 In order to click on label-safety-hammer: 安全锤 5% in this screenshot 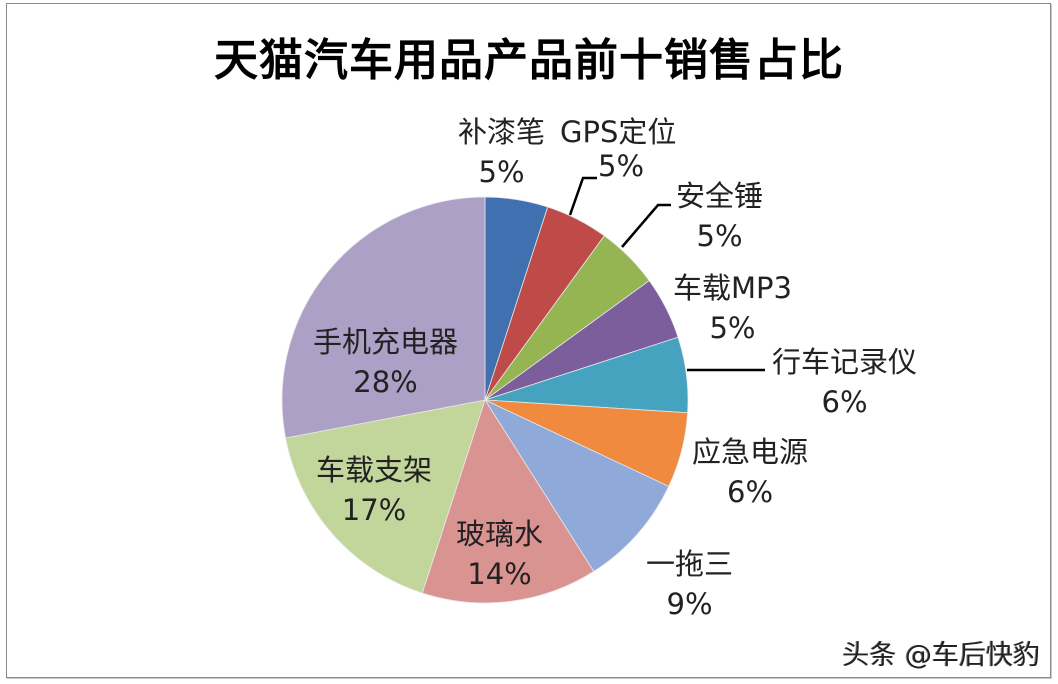, I will do `click(720, 216)`.